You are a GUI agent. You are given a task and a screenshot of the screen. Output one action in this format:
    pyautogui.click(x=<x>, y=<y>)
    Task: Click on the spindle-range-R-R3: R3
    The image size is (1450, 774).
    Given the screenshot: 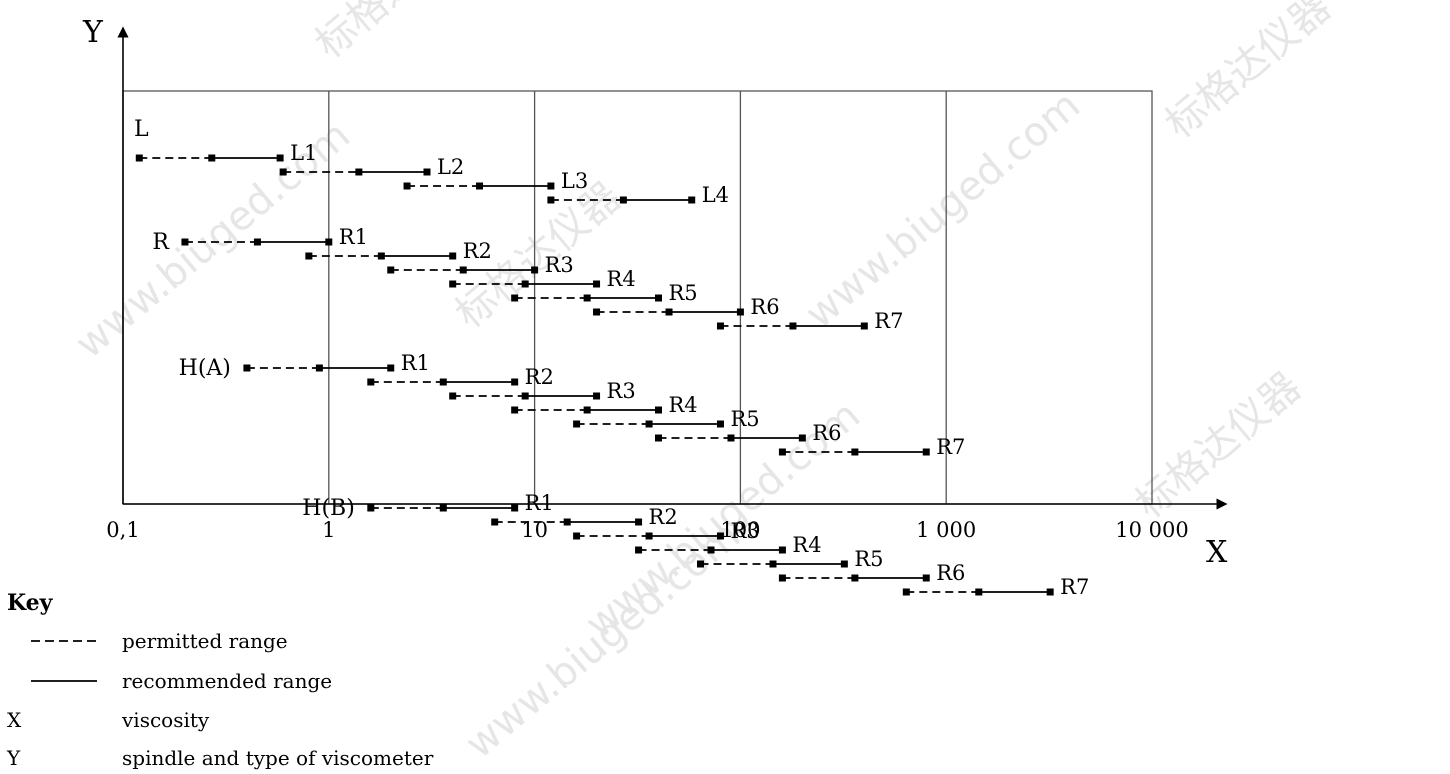 What is the action you would take?
    pyautogui.click(x=480, y=265)
    